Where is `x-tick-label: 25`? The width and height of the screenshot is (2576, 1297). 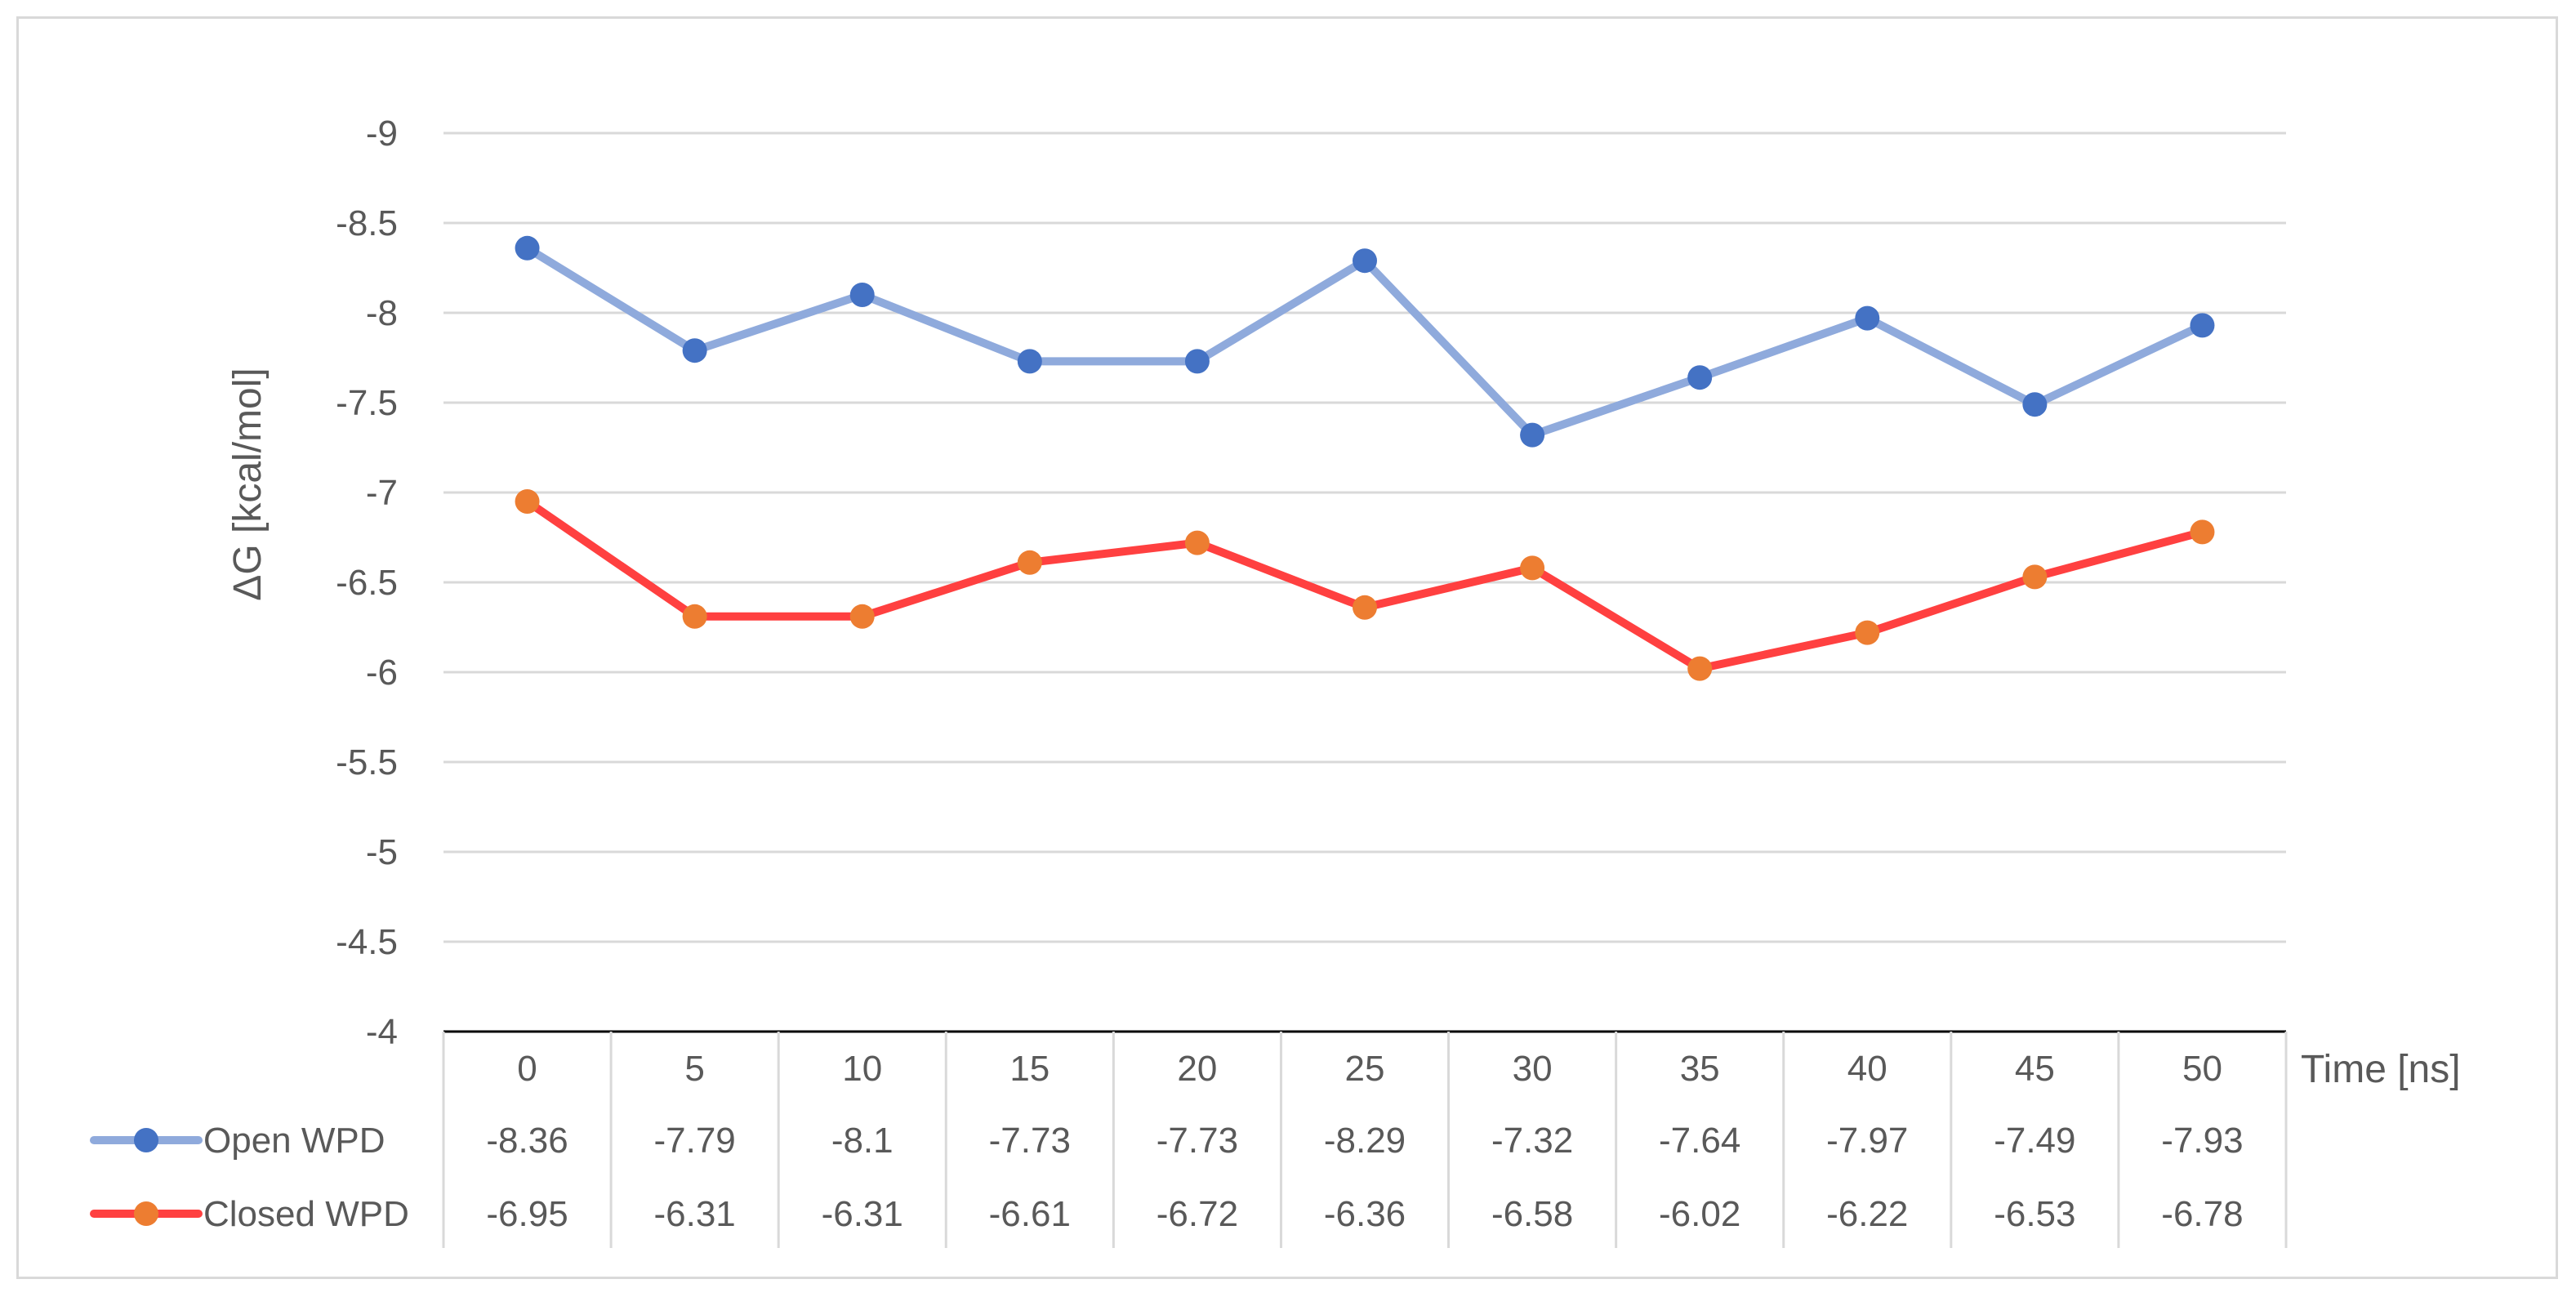
x-tick-label: 25 is located at coordinates (1365, 1069).